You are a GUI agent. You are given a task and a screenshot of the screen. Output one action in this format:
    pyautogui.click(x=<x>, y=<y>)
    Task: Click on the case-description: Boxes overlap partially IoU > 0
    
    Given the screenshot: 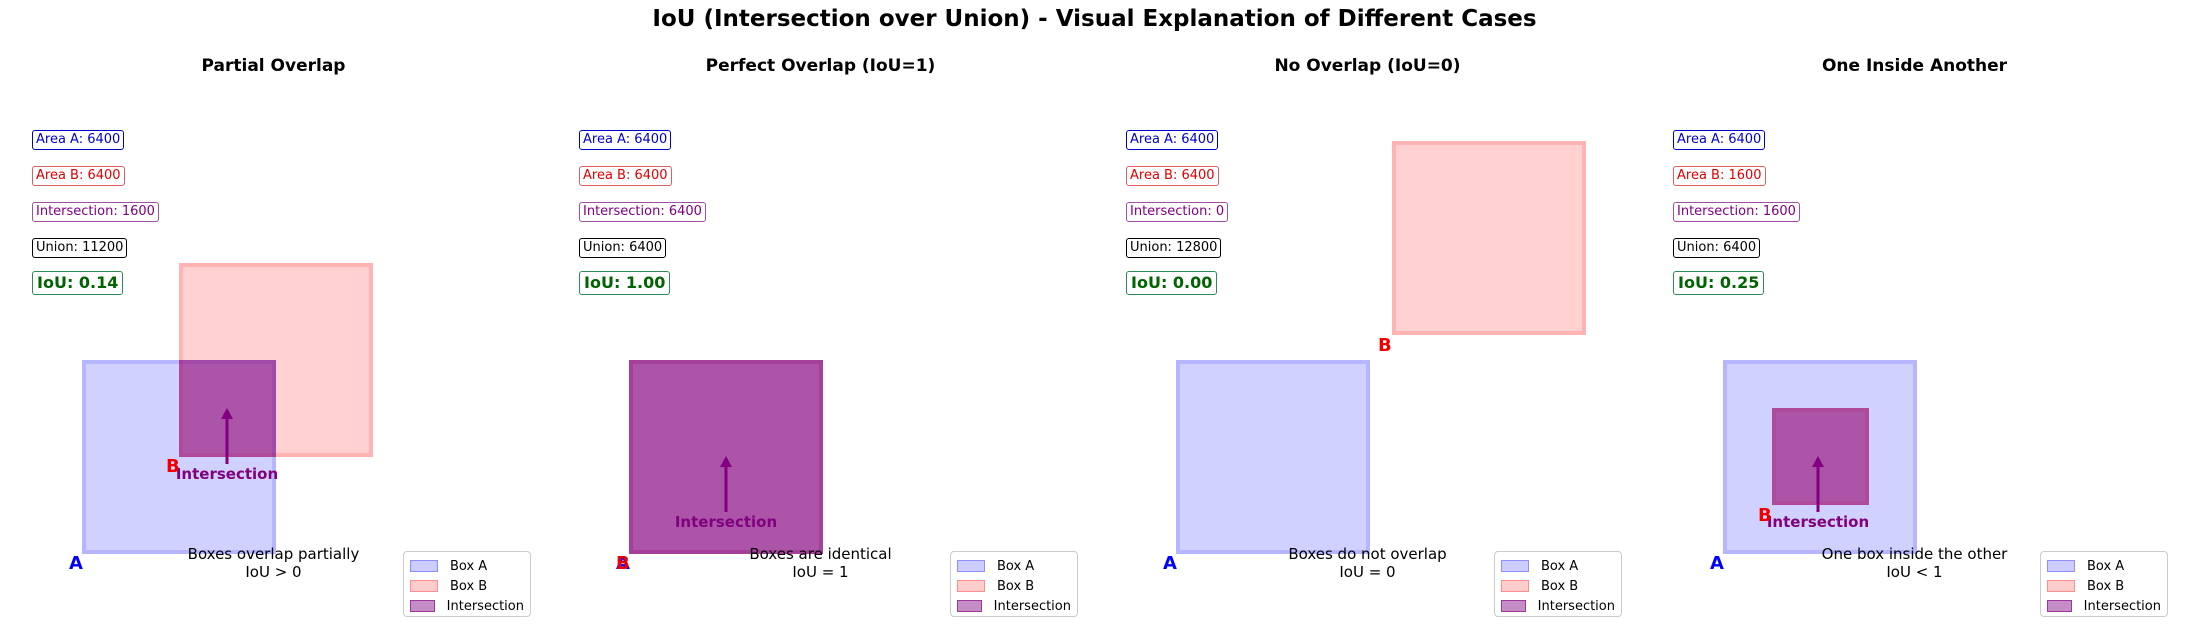 What is the action you would take?
    pyautogui.click(x=273, y=563)
    